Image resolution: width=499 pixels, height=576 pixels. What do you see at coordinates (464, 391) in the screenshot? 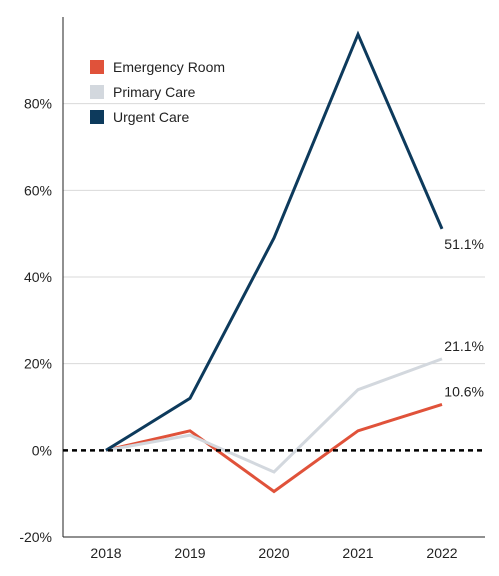
I see `end-label: 10.6%` at bounding box center [464, 391].